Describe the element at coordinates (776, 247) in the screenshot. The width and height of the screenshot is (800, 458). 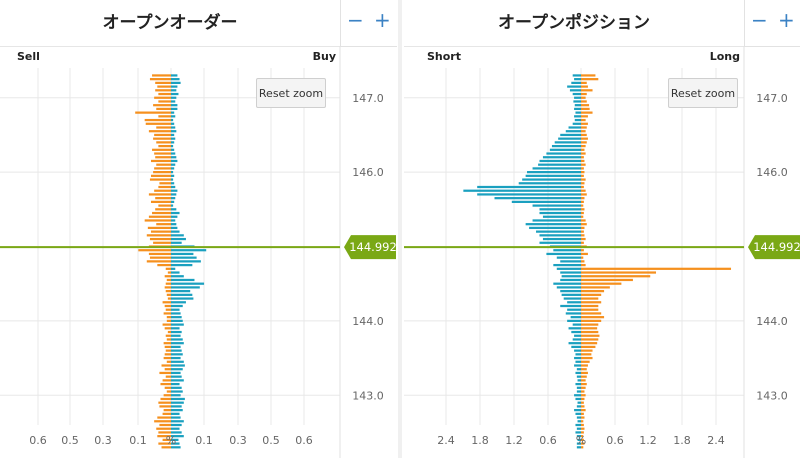
I see `current-price-label: 144.992` at that location.